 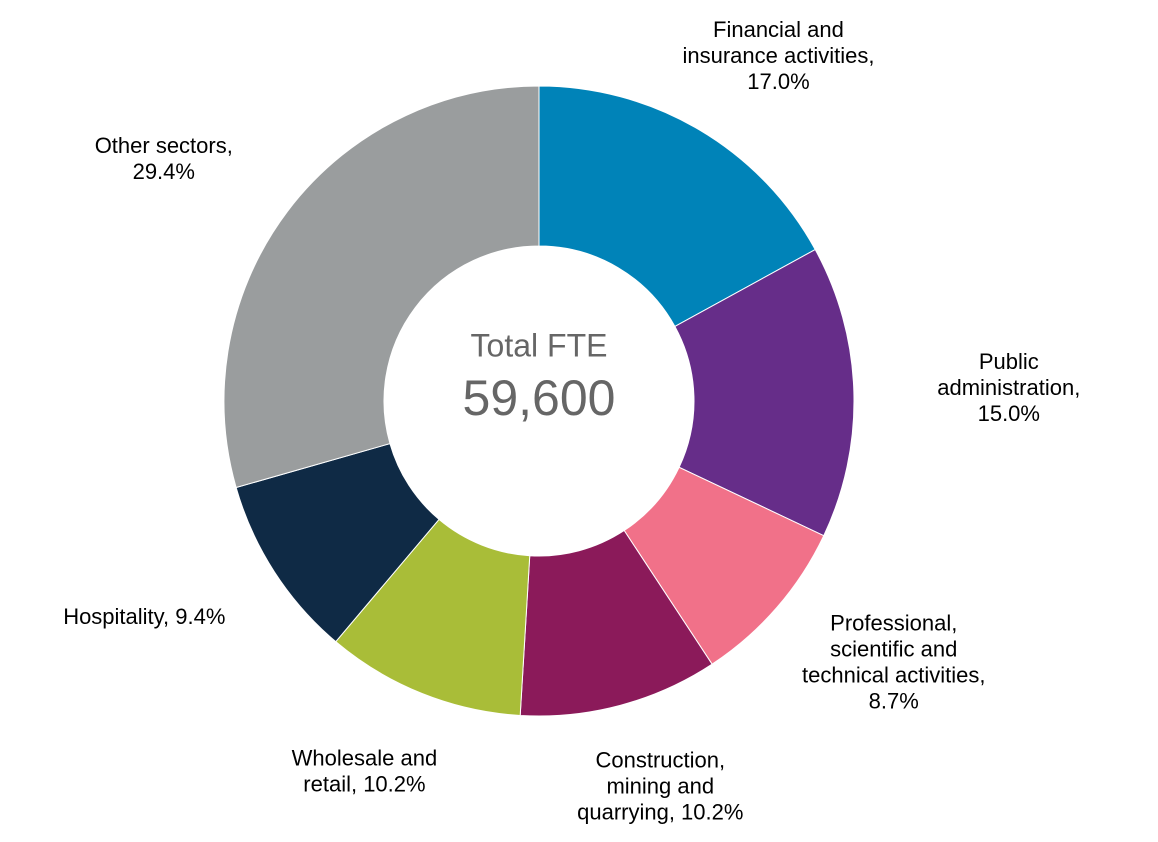 What do you see at coordinates (144, 616) in the screenshot?
I see `data-label: Hospitality, 9.4%` at bounding box center [144, 616].